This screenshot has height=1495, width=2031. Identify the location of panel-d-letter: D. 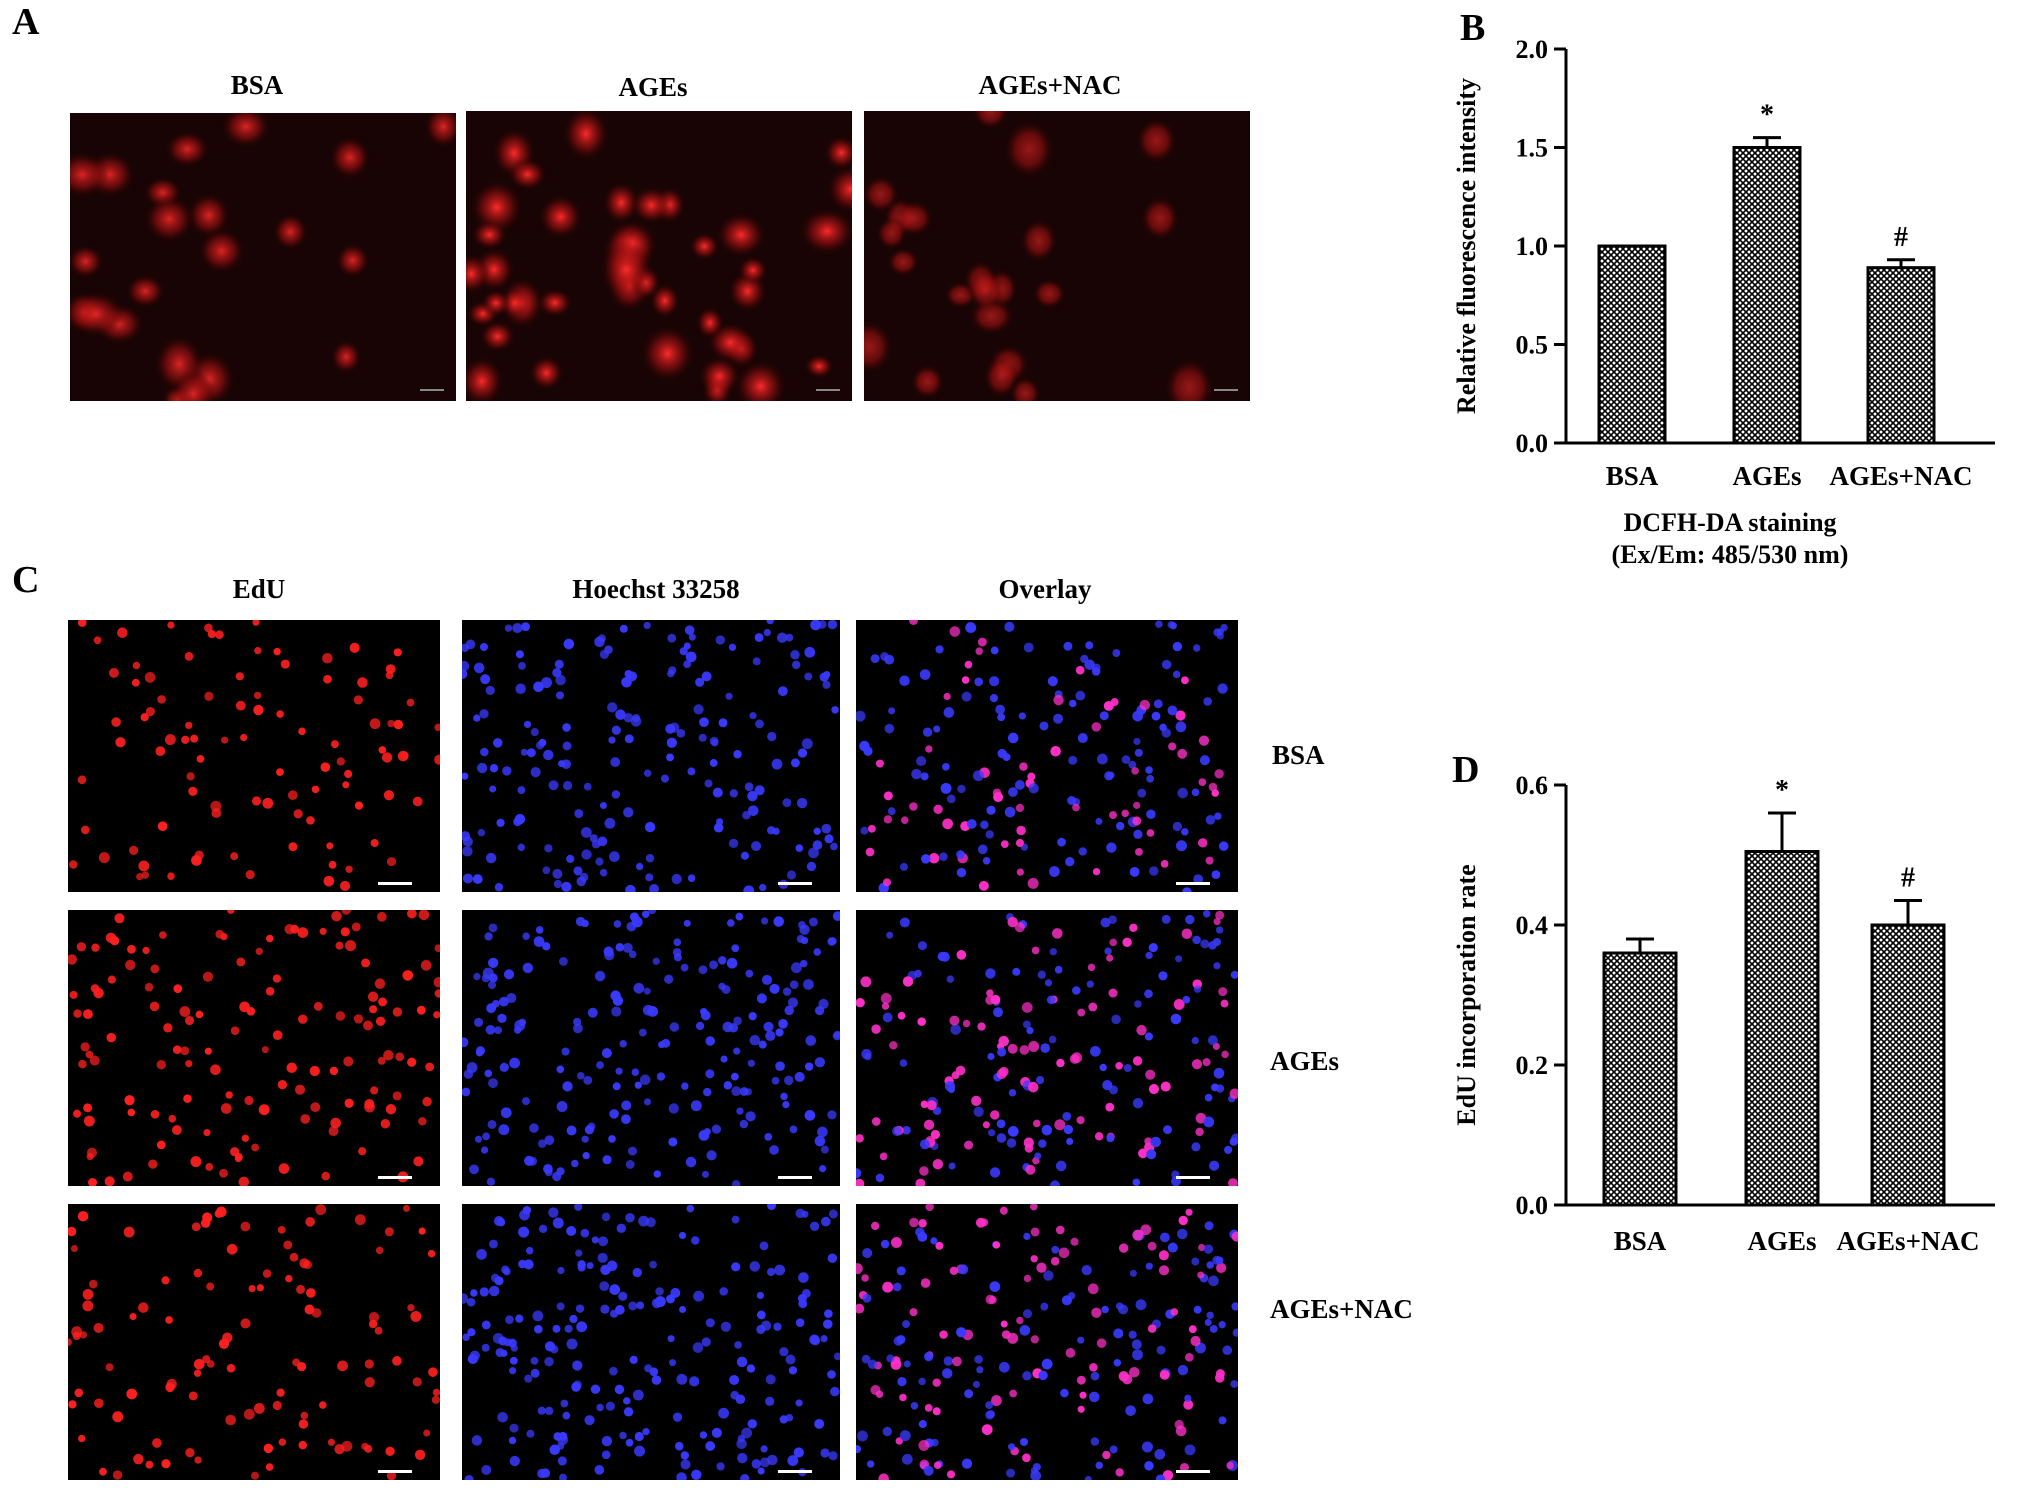
(1466, 770).